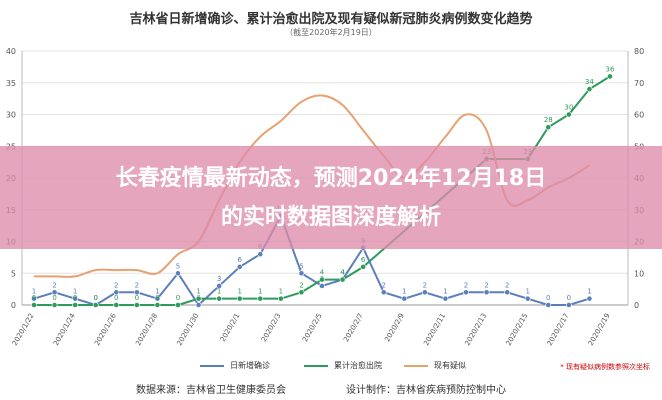 The height and width of the screenshot is (400, 662). What do you see at coordinates (105, 330) in the screenshot?
I see `x-tick-label: 2020/1/26` at bounding box center [105, 330].